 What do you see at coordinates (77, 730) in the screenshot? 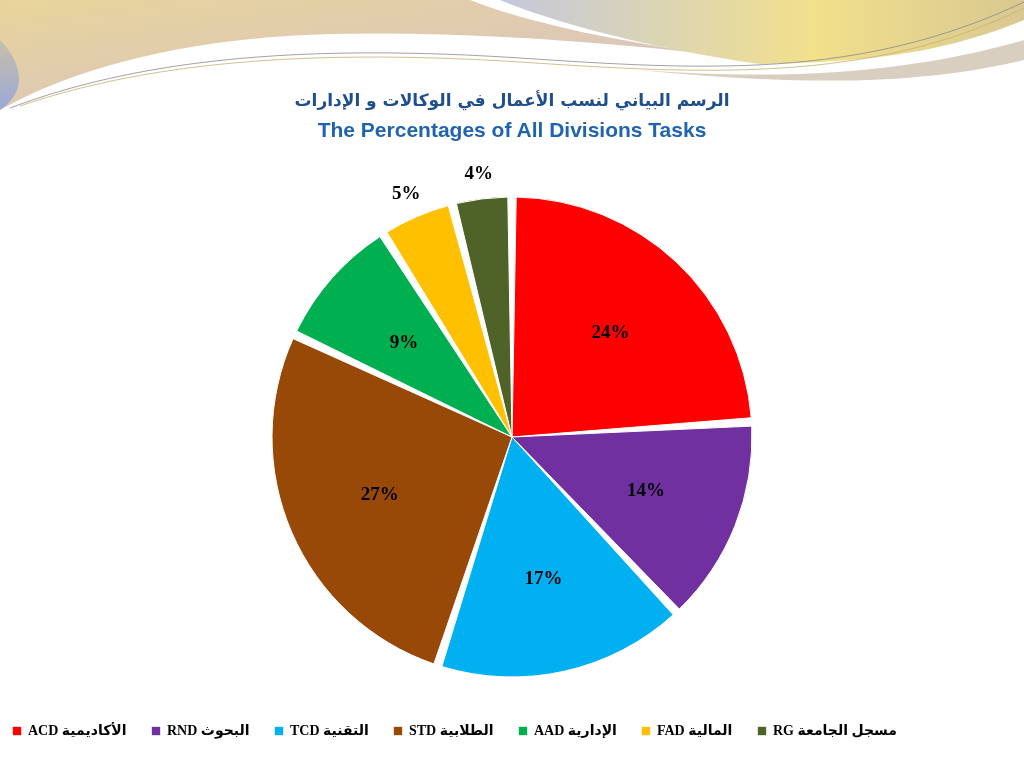
I see `legend-label: ACD الأكاديمية` at bounding box center [77, 730].